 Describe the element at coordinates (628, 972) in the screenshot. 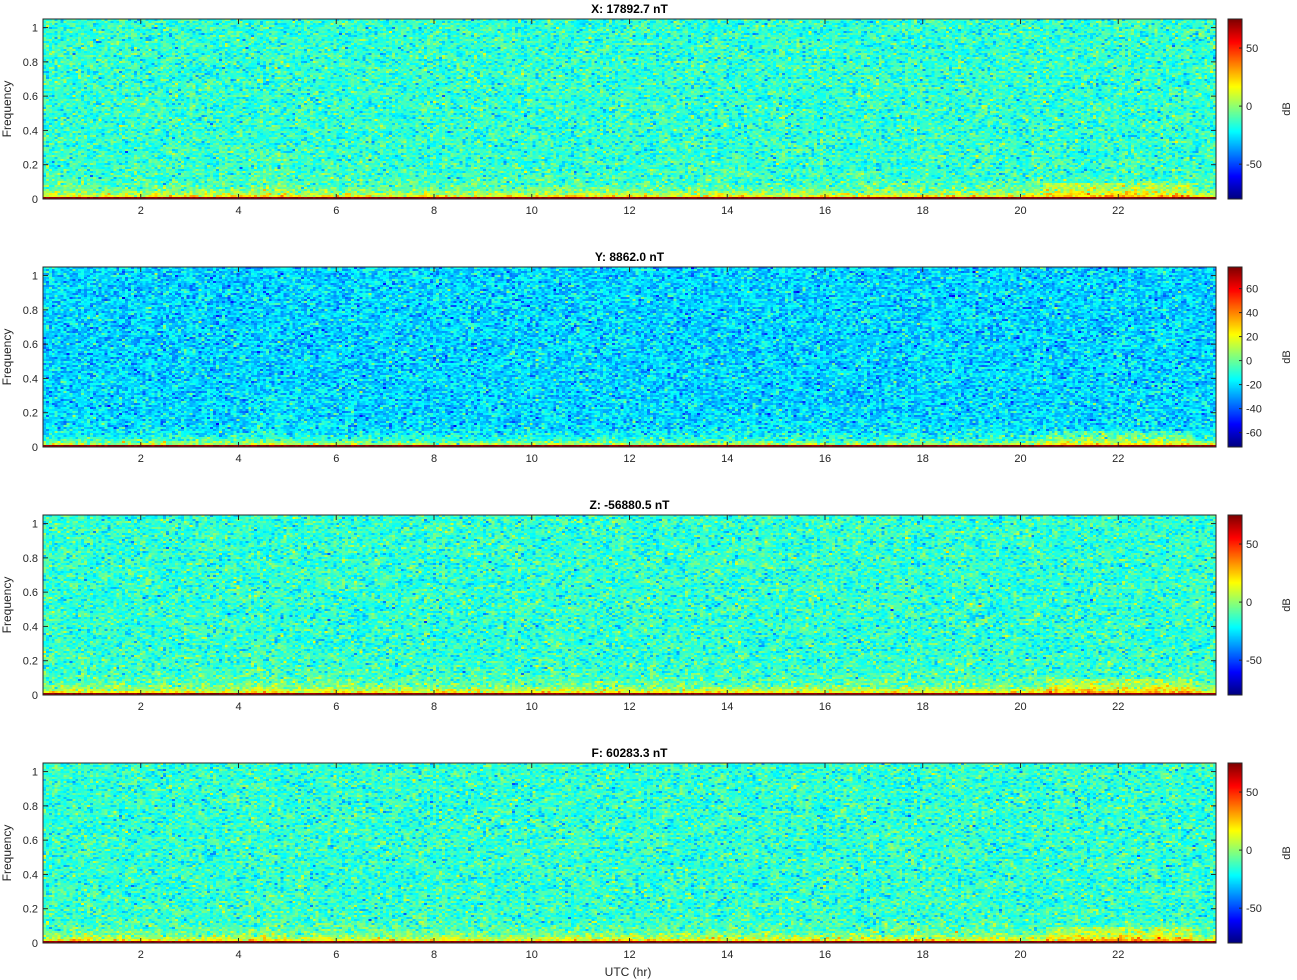

I see `x-axis-label: UTC (hr)` at that location.